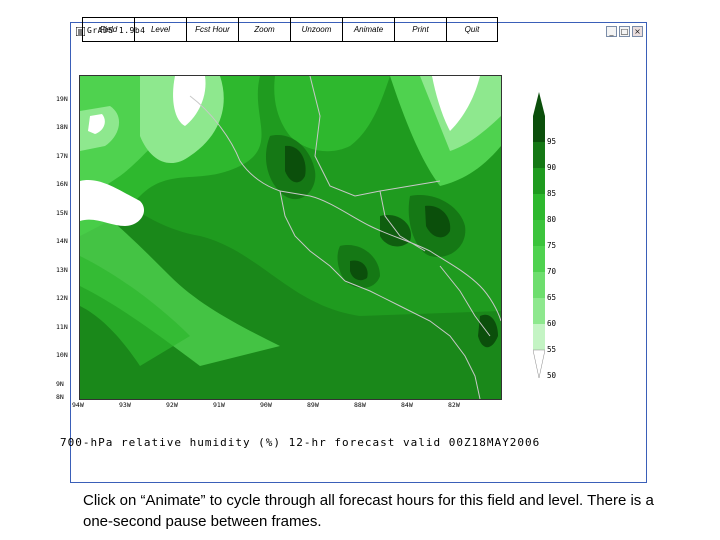 This screenshot has height=540, width=720. I want to click on window-title: GrADS 1.9b4, so click(116, 30).